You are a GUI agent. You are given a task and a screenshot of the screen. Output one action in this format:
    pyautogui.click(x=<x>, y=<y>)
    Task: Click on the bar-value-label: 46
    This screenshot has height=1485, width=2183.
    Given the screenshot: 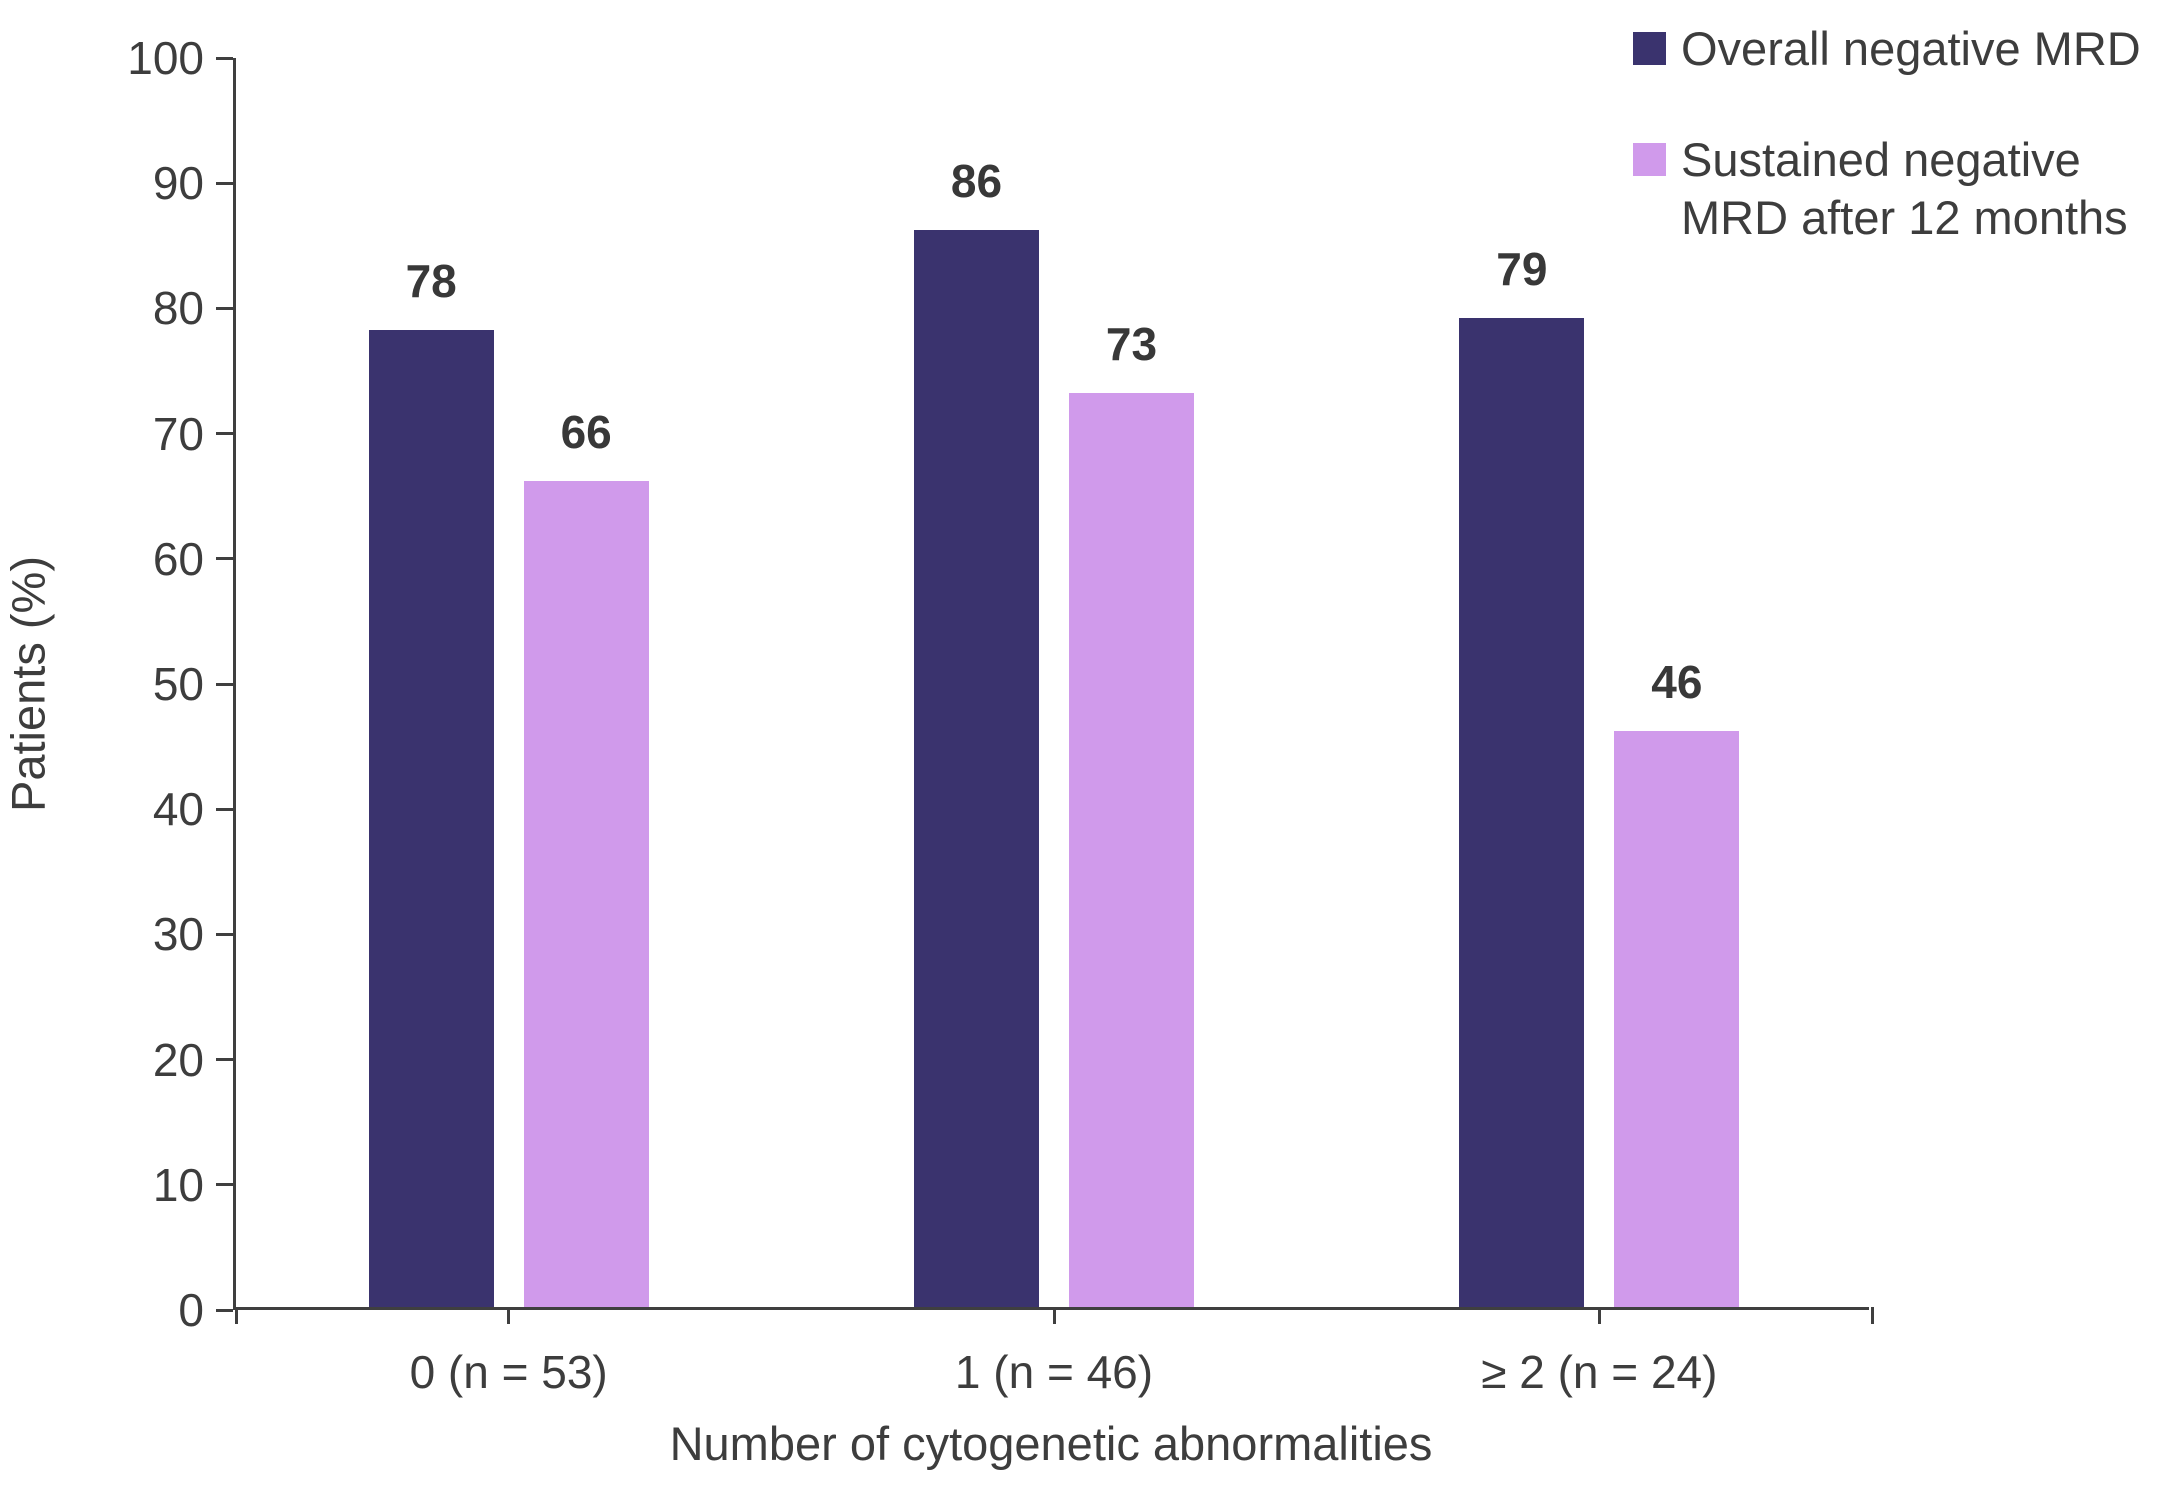 What is the action you would take?
    pyautogui.click(x=1677, y=682)
    